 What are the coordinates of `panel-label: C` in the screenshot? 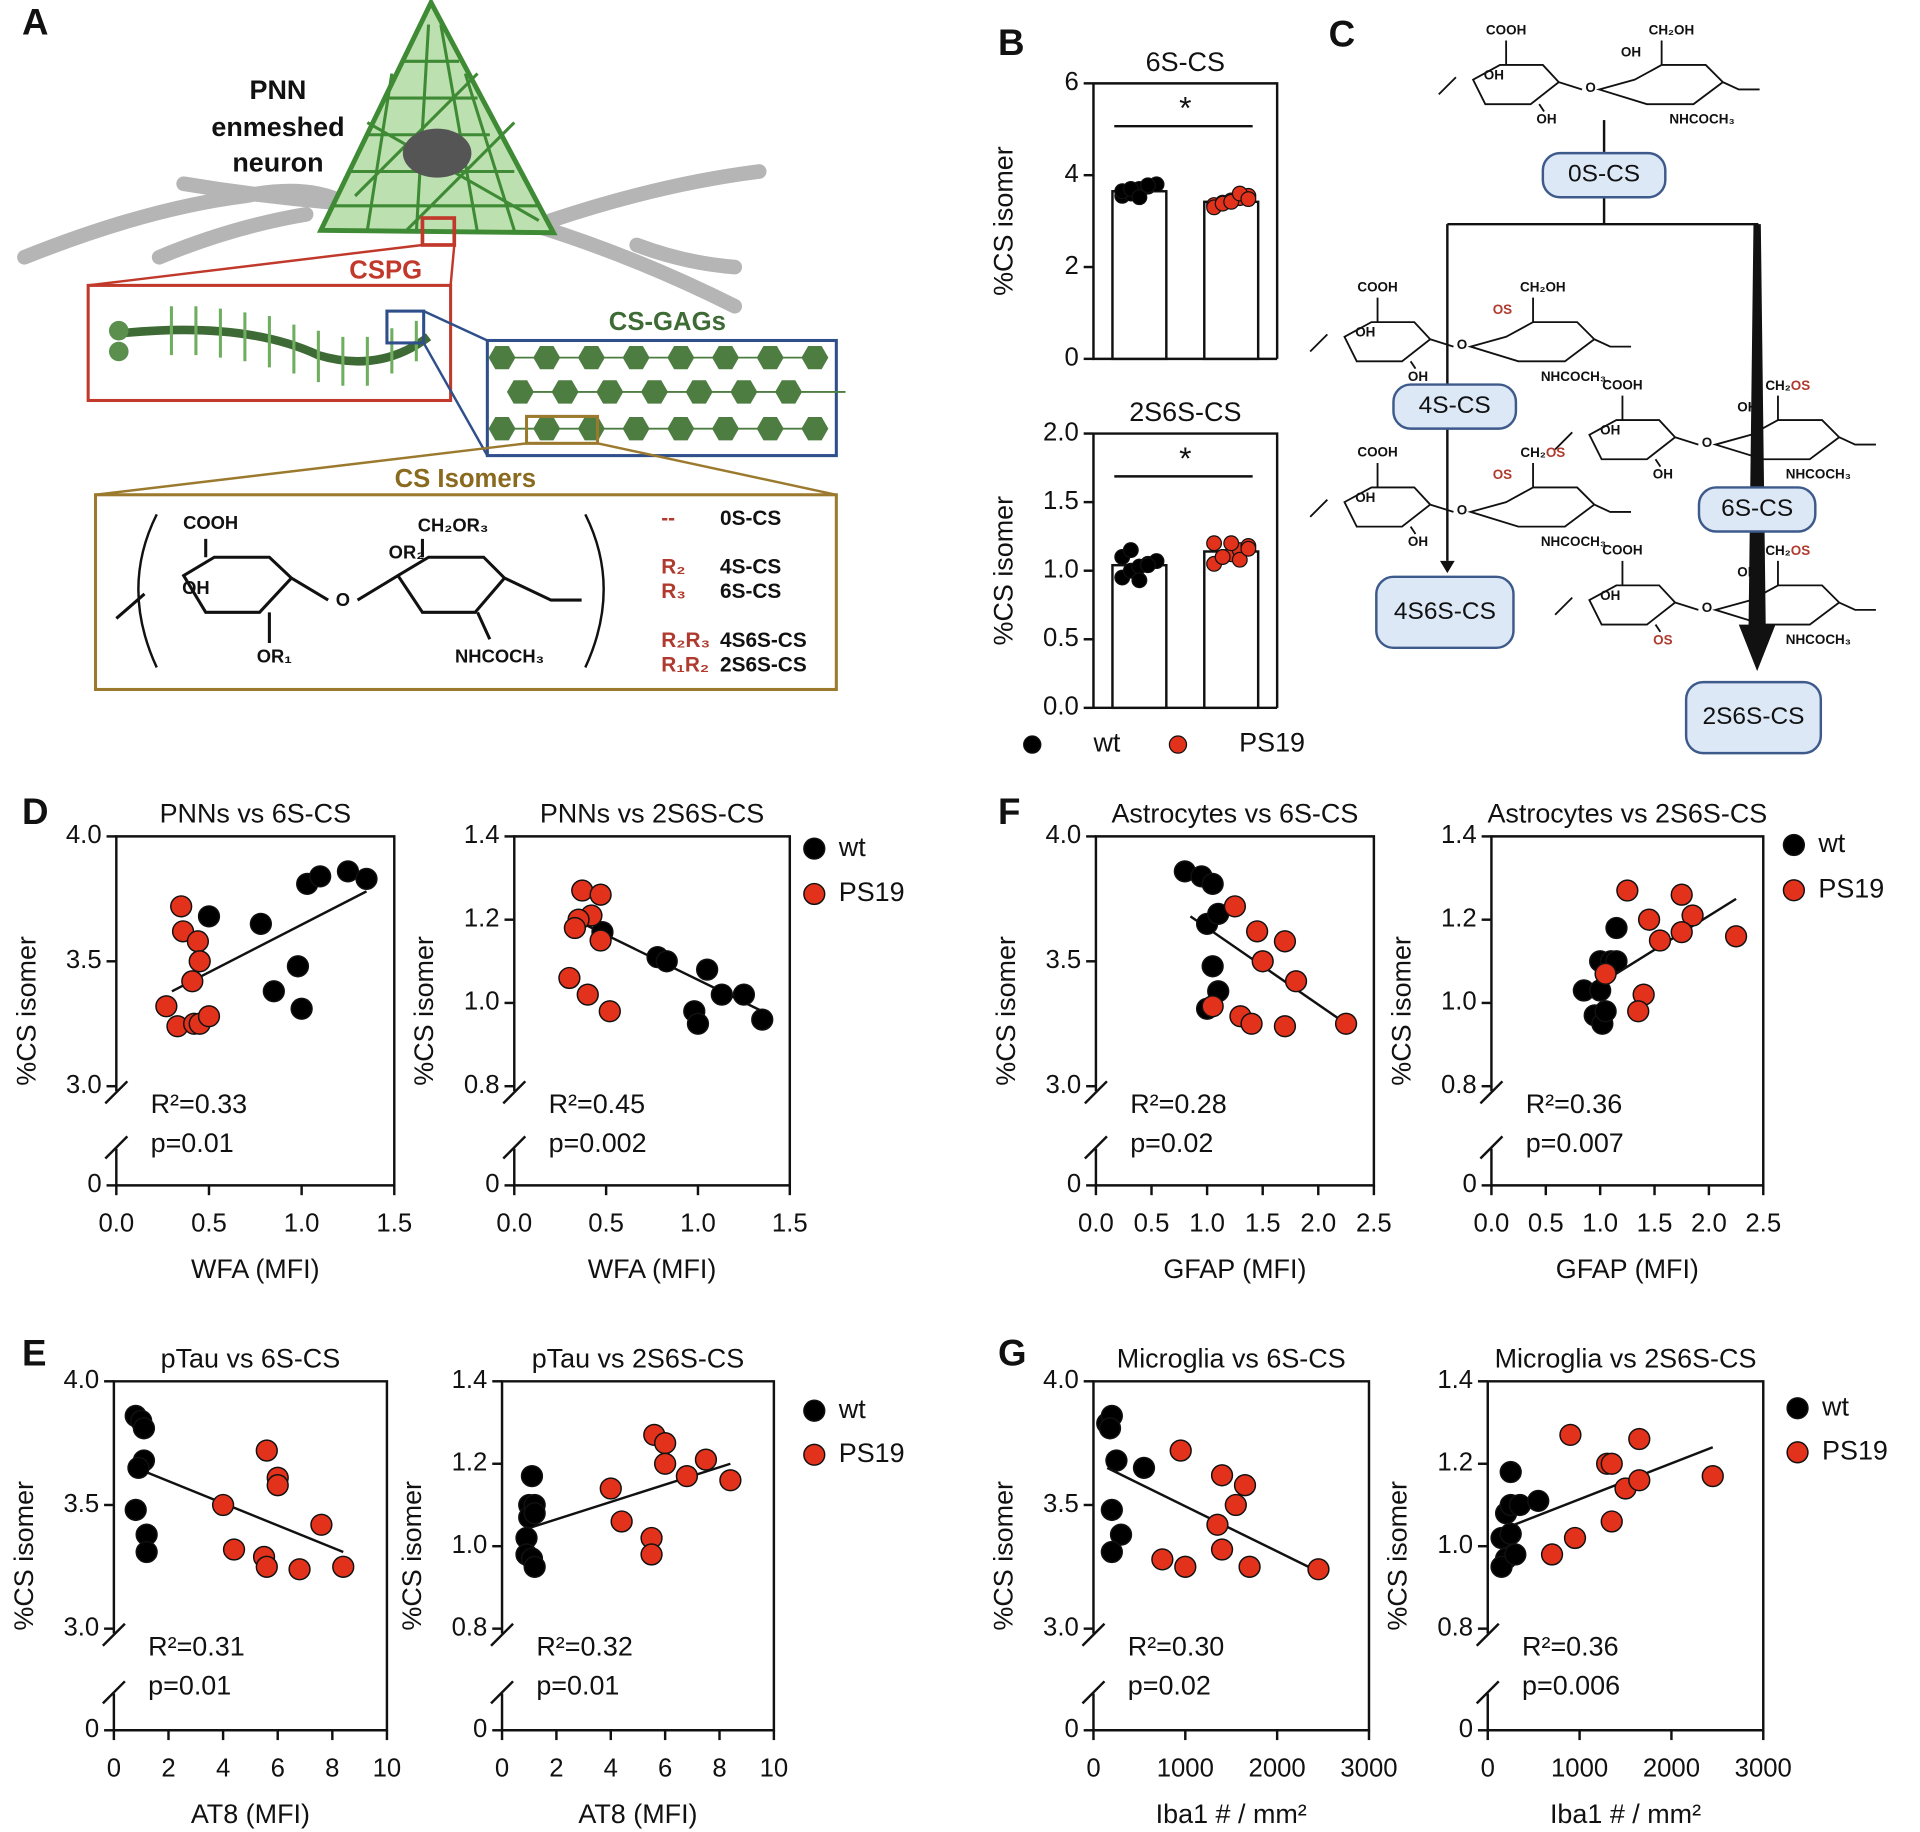 It's located at (1342, 34).